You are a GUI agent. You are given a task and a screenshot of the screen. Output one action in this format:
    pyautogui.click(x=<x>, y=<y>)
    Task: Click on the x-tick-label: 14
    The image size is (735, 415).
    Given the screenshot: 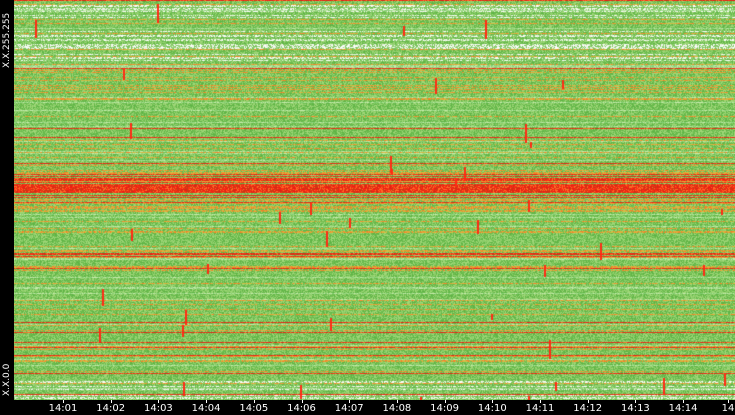 What is the action you would take?
    pyautogui.click(x=728, y=408)
    